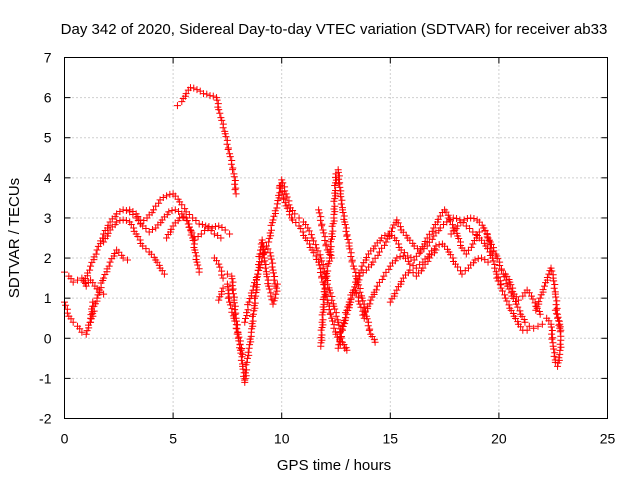 The height and width of the screenshot is (480, 640). Describe the element at coordinates (391, 439) in the screenshot. I see `x-tick-label: 15` at that location.